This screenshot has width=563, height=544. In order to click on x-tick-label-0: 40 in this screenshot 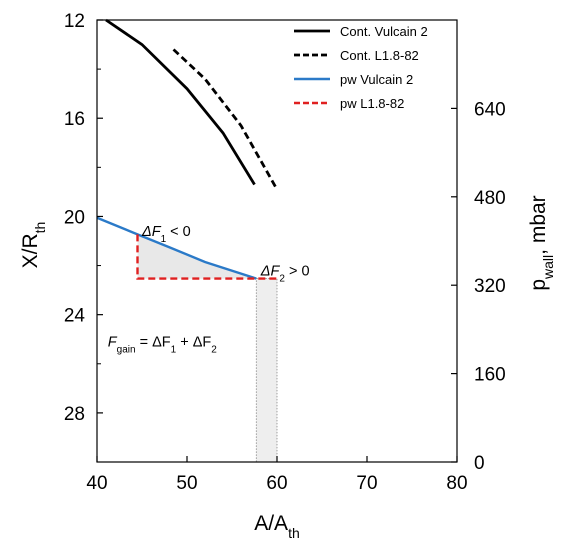, I will do `click(96, 483)`.